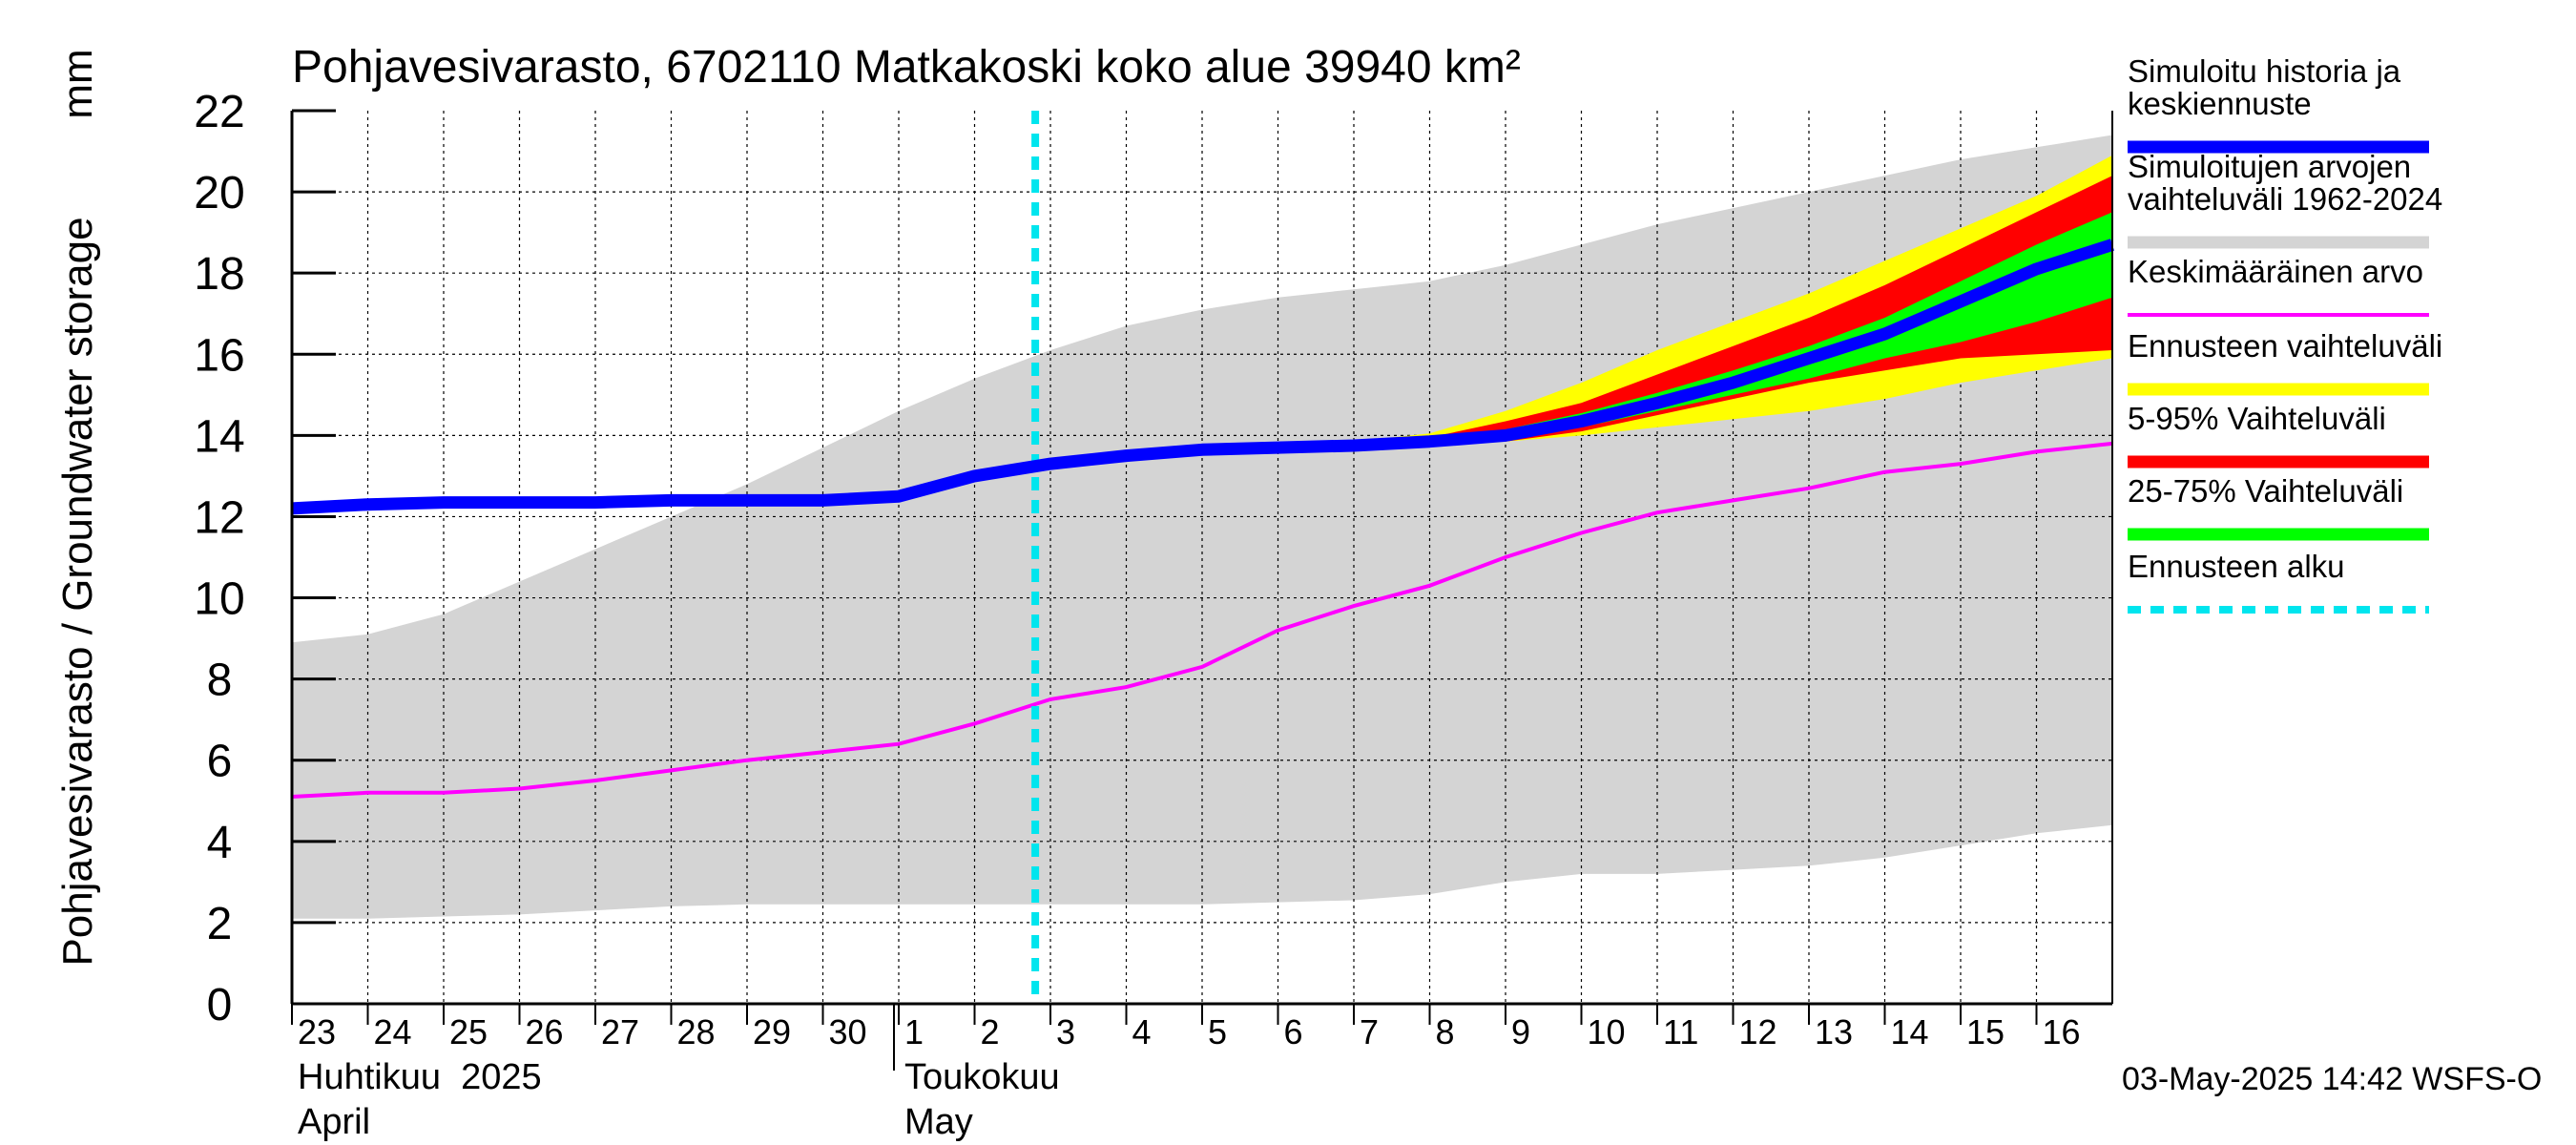 The width and height of the screenshot is (2576, 1145). Describe the element at coordinates (219, 436) in the screenshot. I see `y-tick-label: 14` at that location.